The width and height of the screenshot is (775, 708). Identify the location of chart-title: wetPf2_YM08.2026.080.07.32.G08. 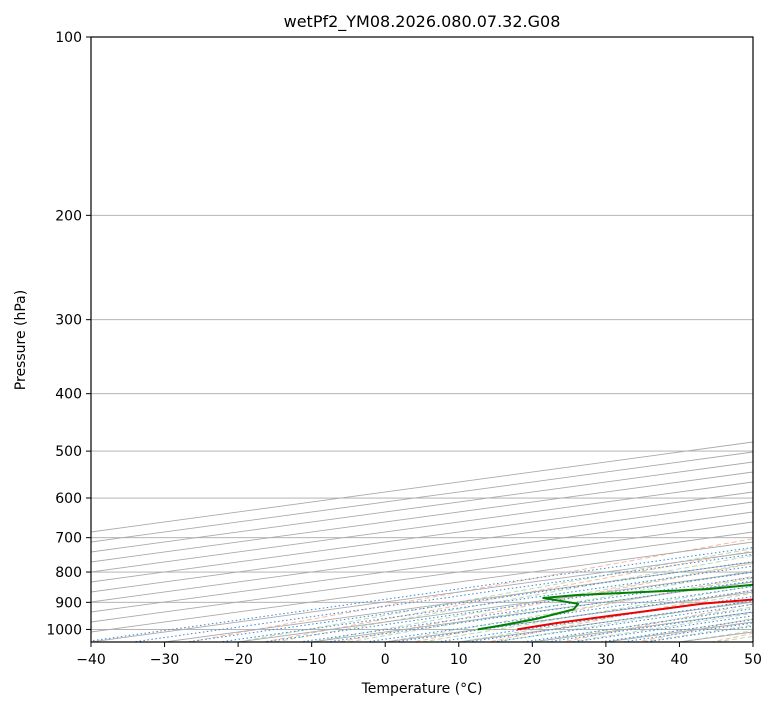
(422, 22).